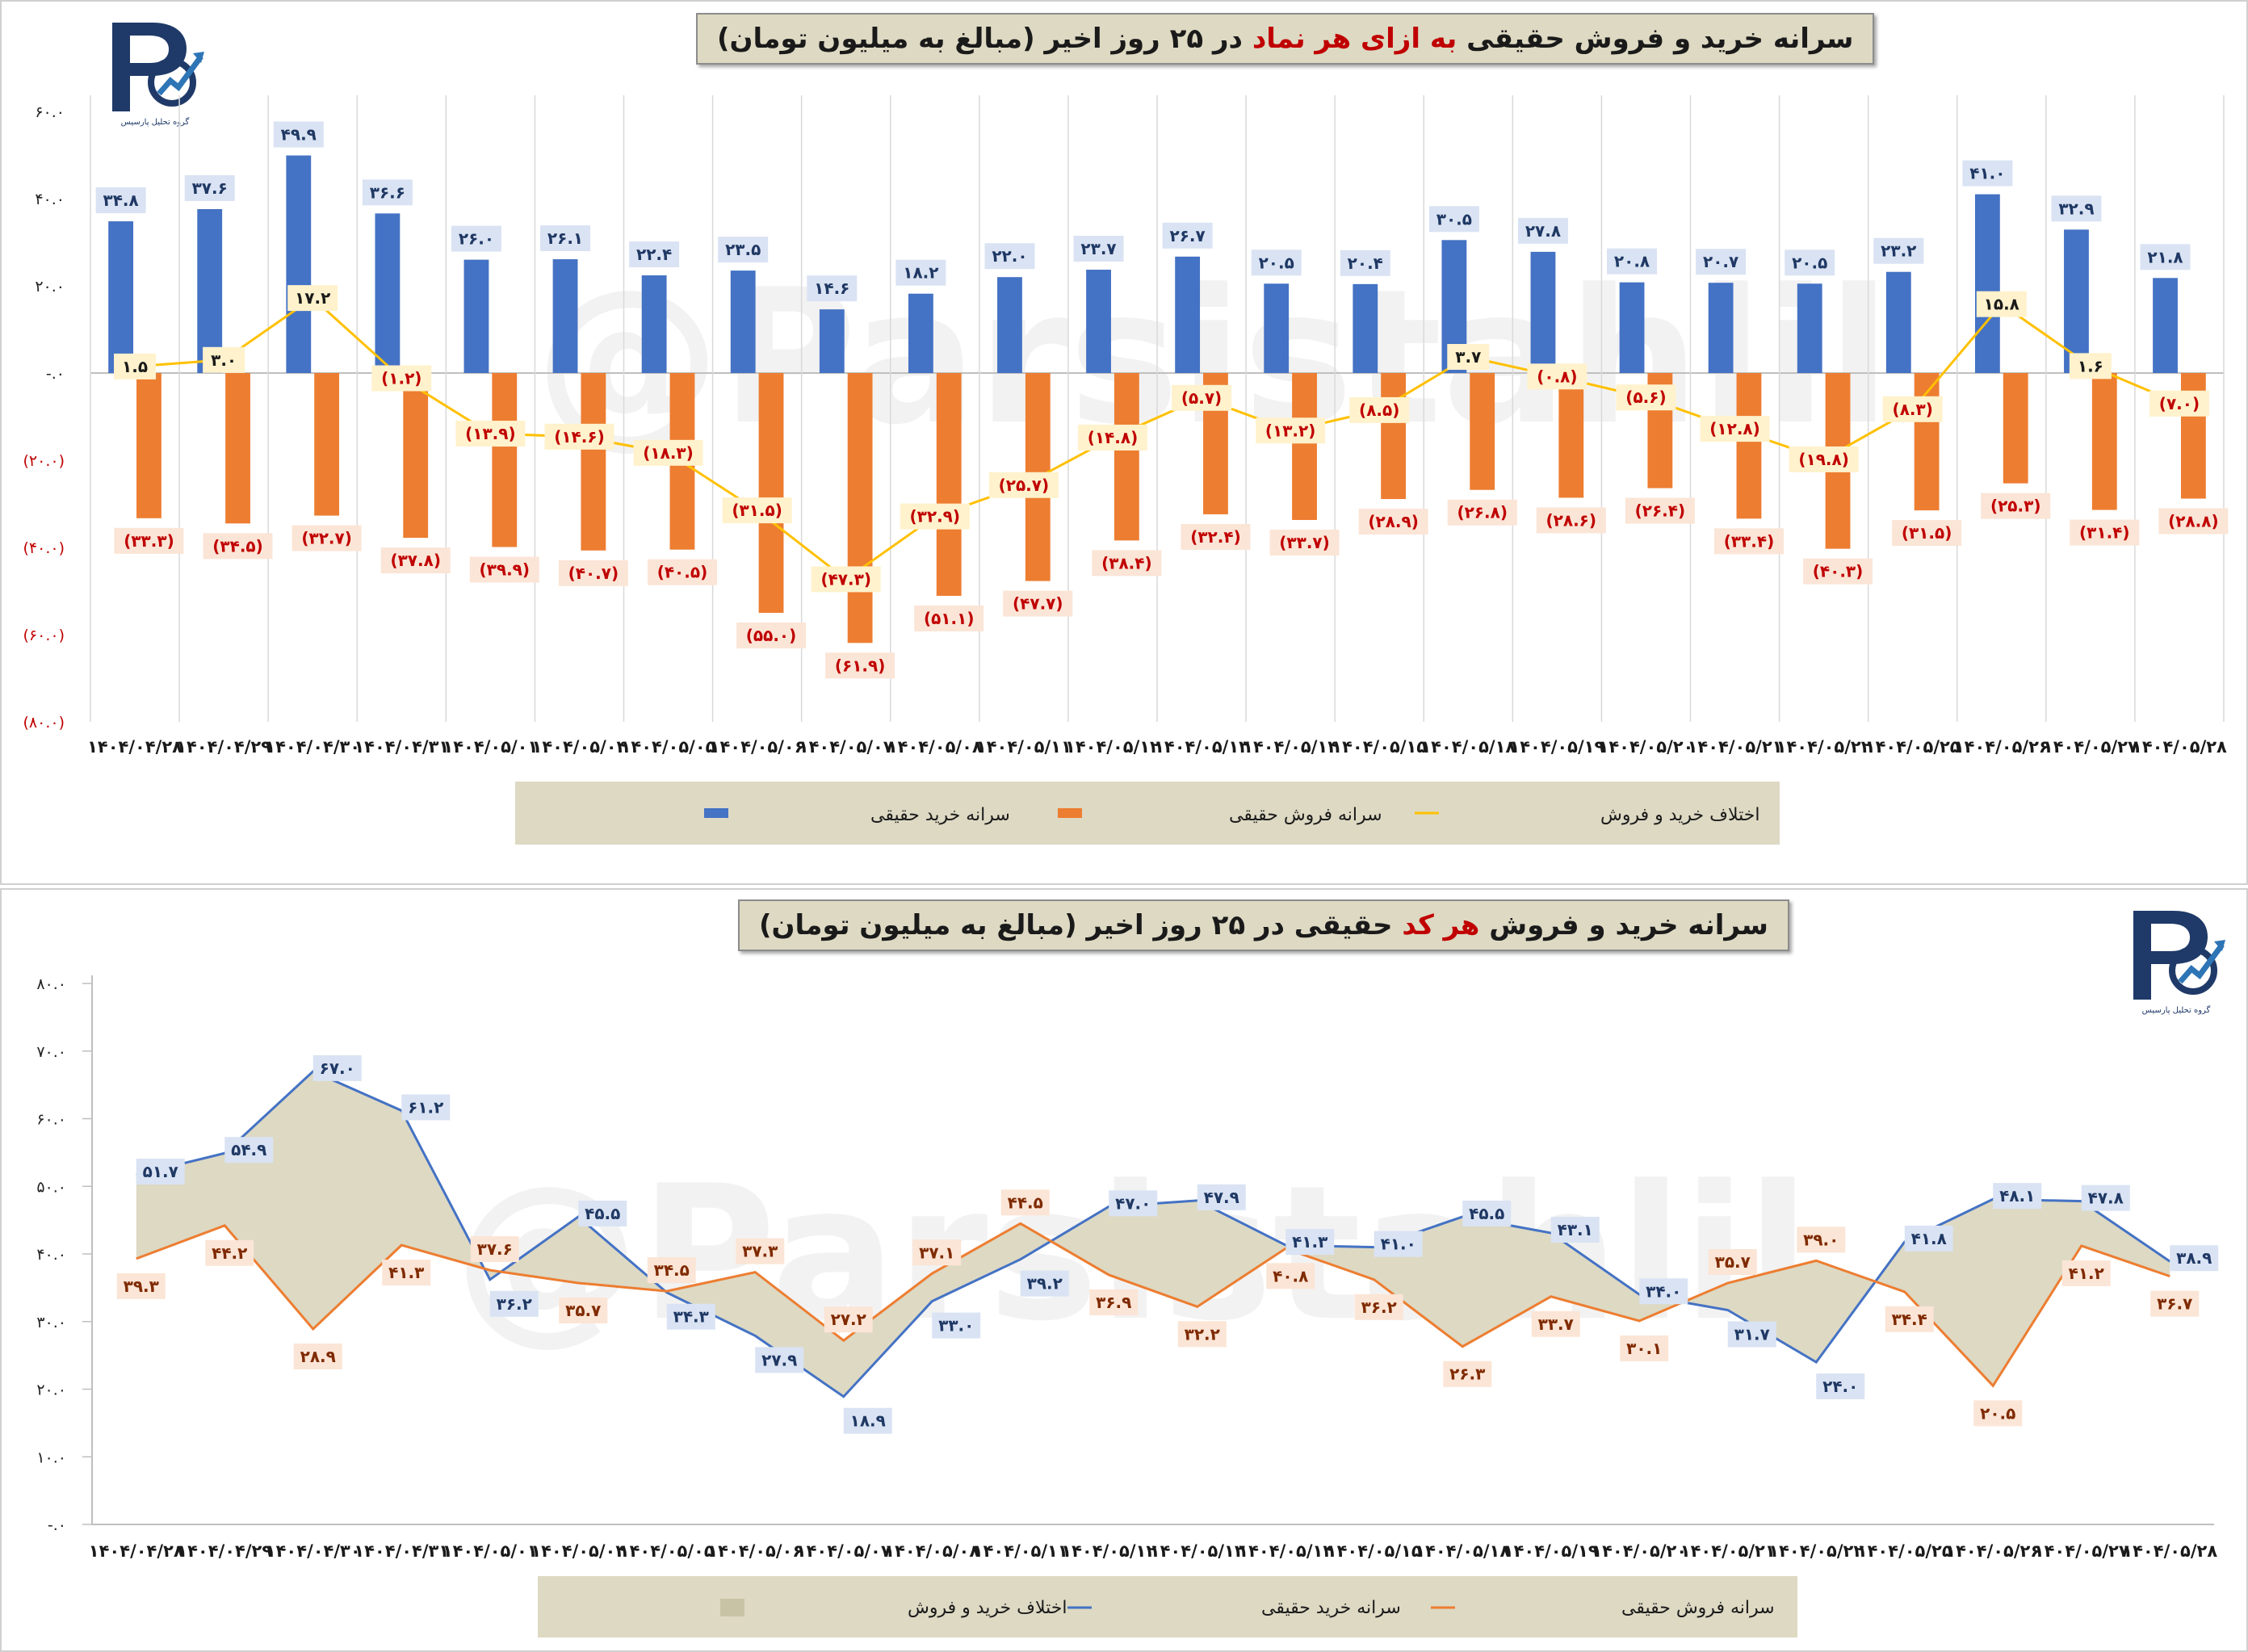  Describe the element at coordinates (579, 437) in the screenshot. I see `chart1-diff-label-text: (۱۴.۶)` at that location.